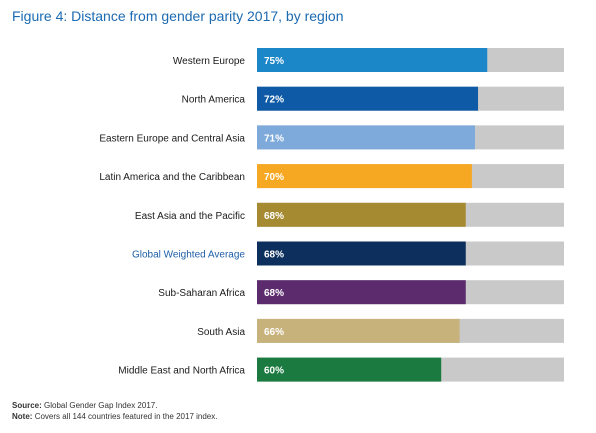 This screenshot has height=433, width=596. Describe the element at coordinates (221, 332) in the screenshot. I see `category-label: South Asia` at that location.